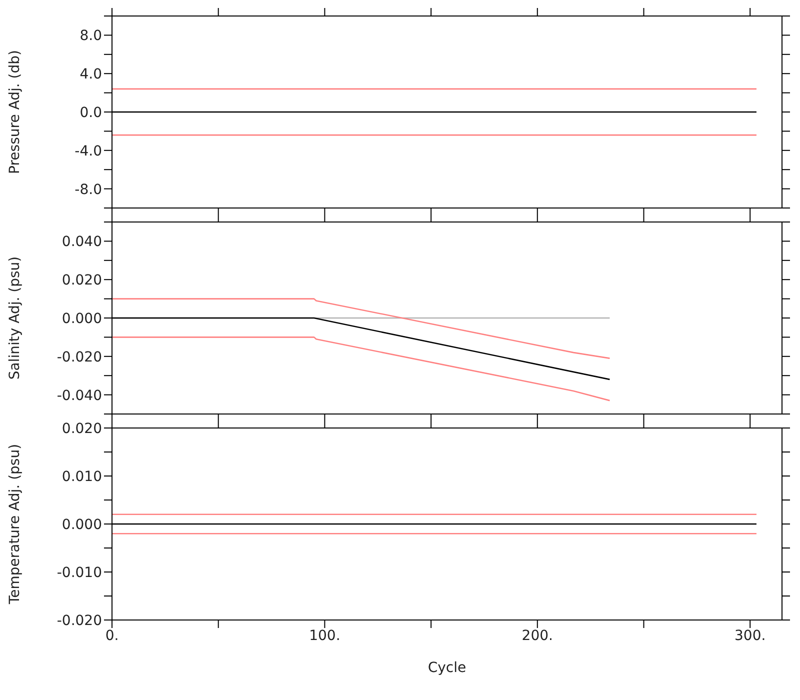 This screenshot has height=700, width=800. What do you see at coordinates (82, 242) in the screenshot?
I see `y-tick-label: 0.040` at bounding box center [82, 242].